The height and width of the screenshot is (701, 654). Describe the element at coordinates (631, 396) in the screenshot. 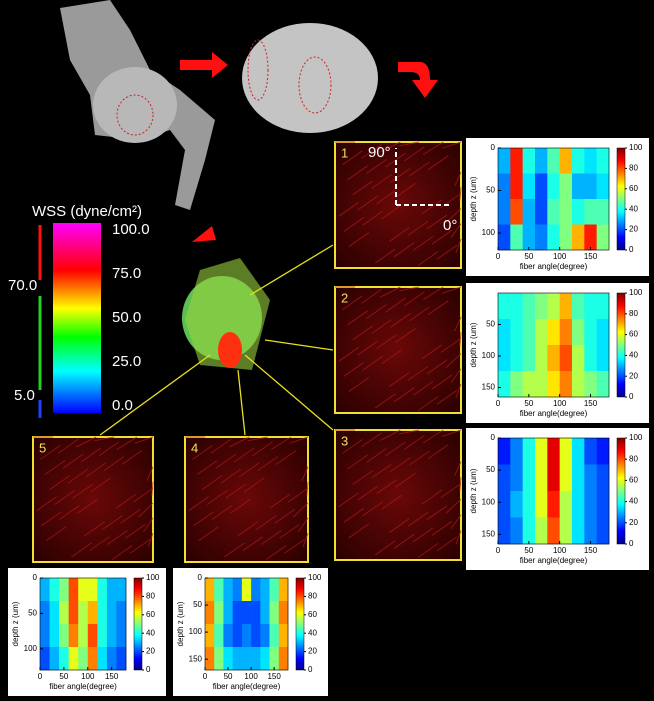

I see `colorbar-tick-label: 0` at that location.